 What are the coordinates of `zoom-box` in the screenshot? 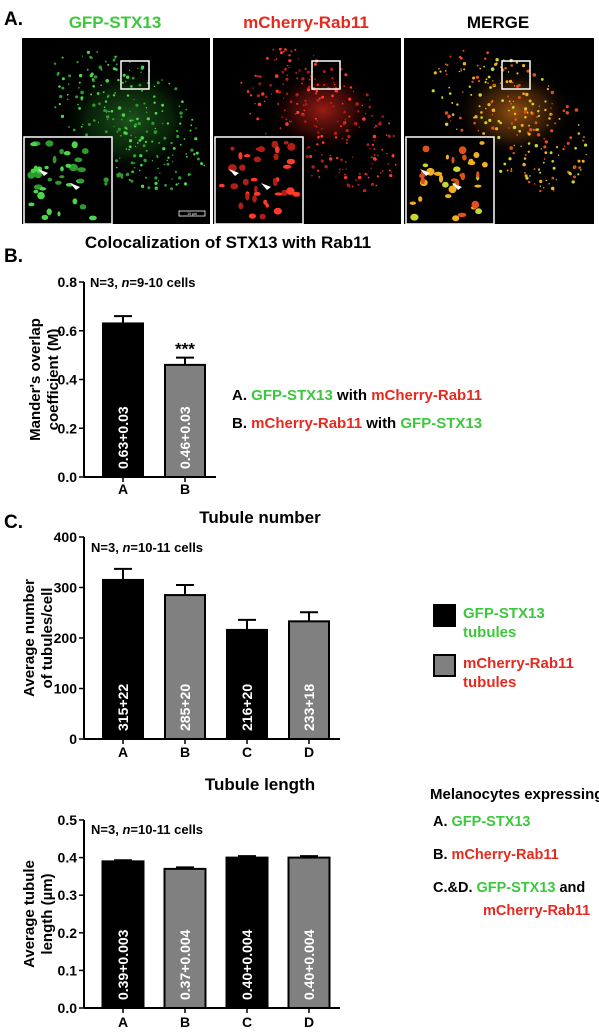 It's located at (326, 75).